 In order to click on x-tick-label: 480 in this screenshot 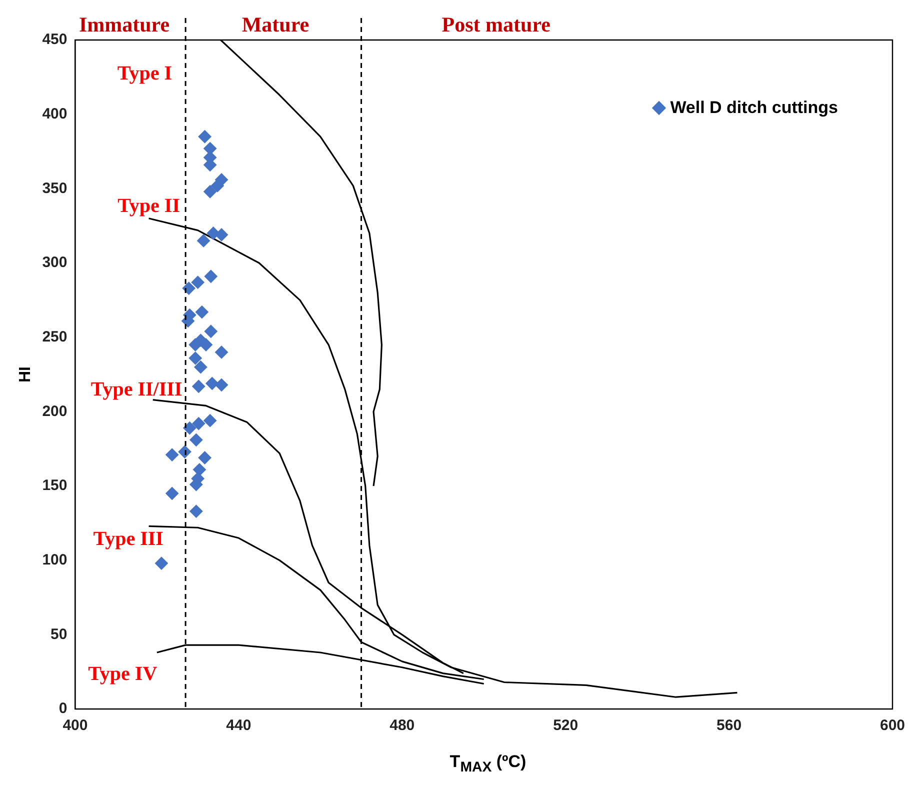, I will do `click(402, 725)`.